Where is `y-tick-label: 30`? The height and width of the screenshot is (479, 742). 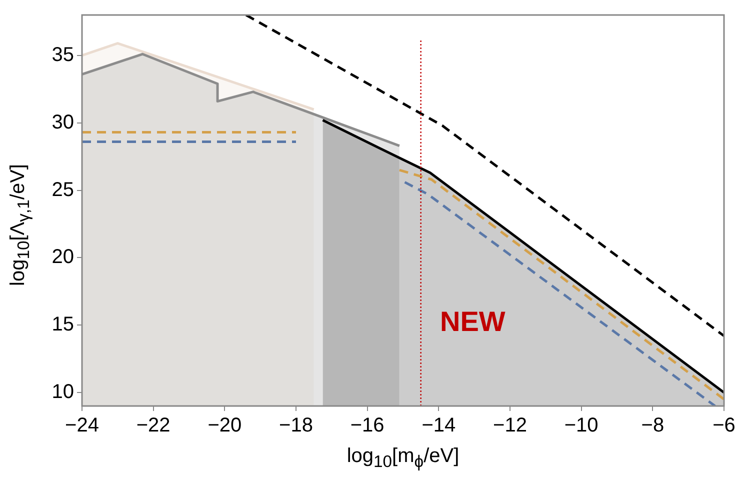 y-tick-label: 30 is located at coordinates (63, 122).